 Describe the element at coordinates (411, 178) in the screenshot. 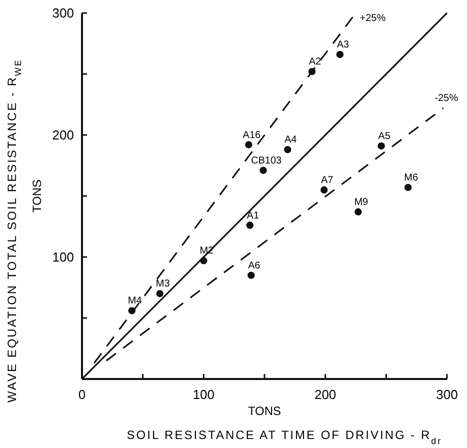

I see `annotation: M6` at that location.